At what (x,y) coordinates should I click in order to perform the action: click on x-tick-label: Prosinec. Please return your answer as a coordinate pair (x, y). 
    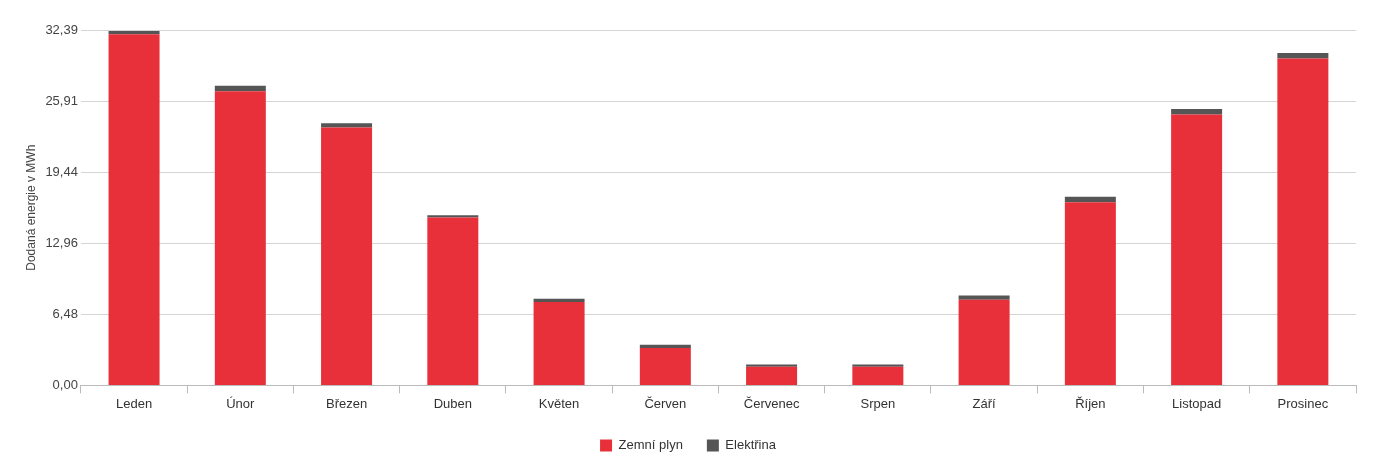
    Looking at the image, I should click on (1303, 403).